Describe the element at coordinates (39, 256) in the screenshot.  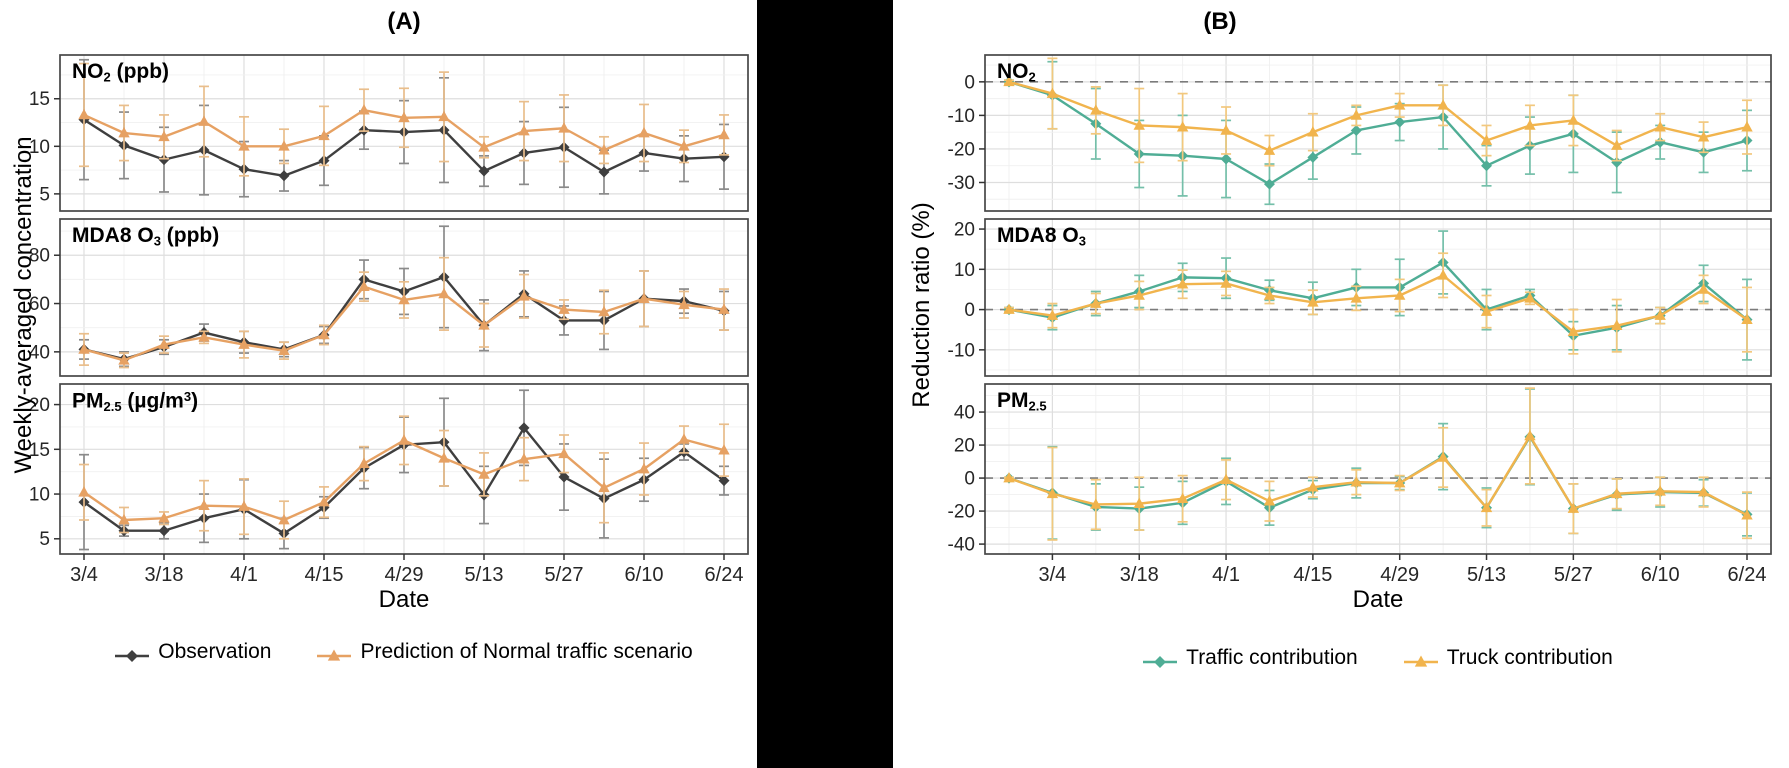
I see `svg-text: 80` at that location.